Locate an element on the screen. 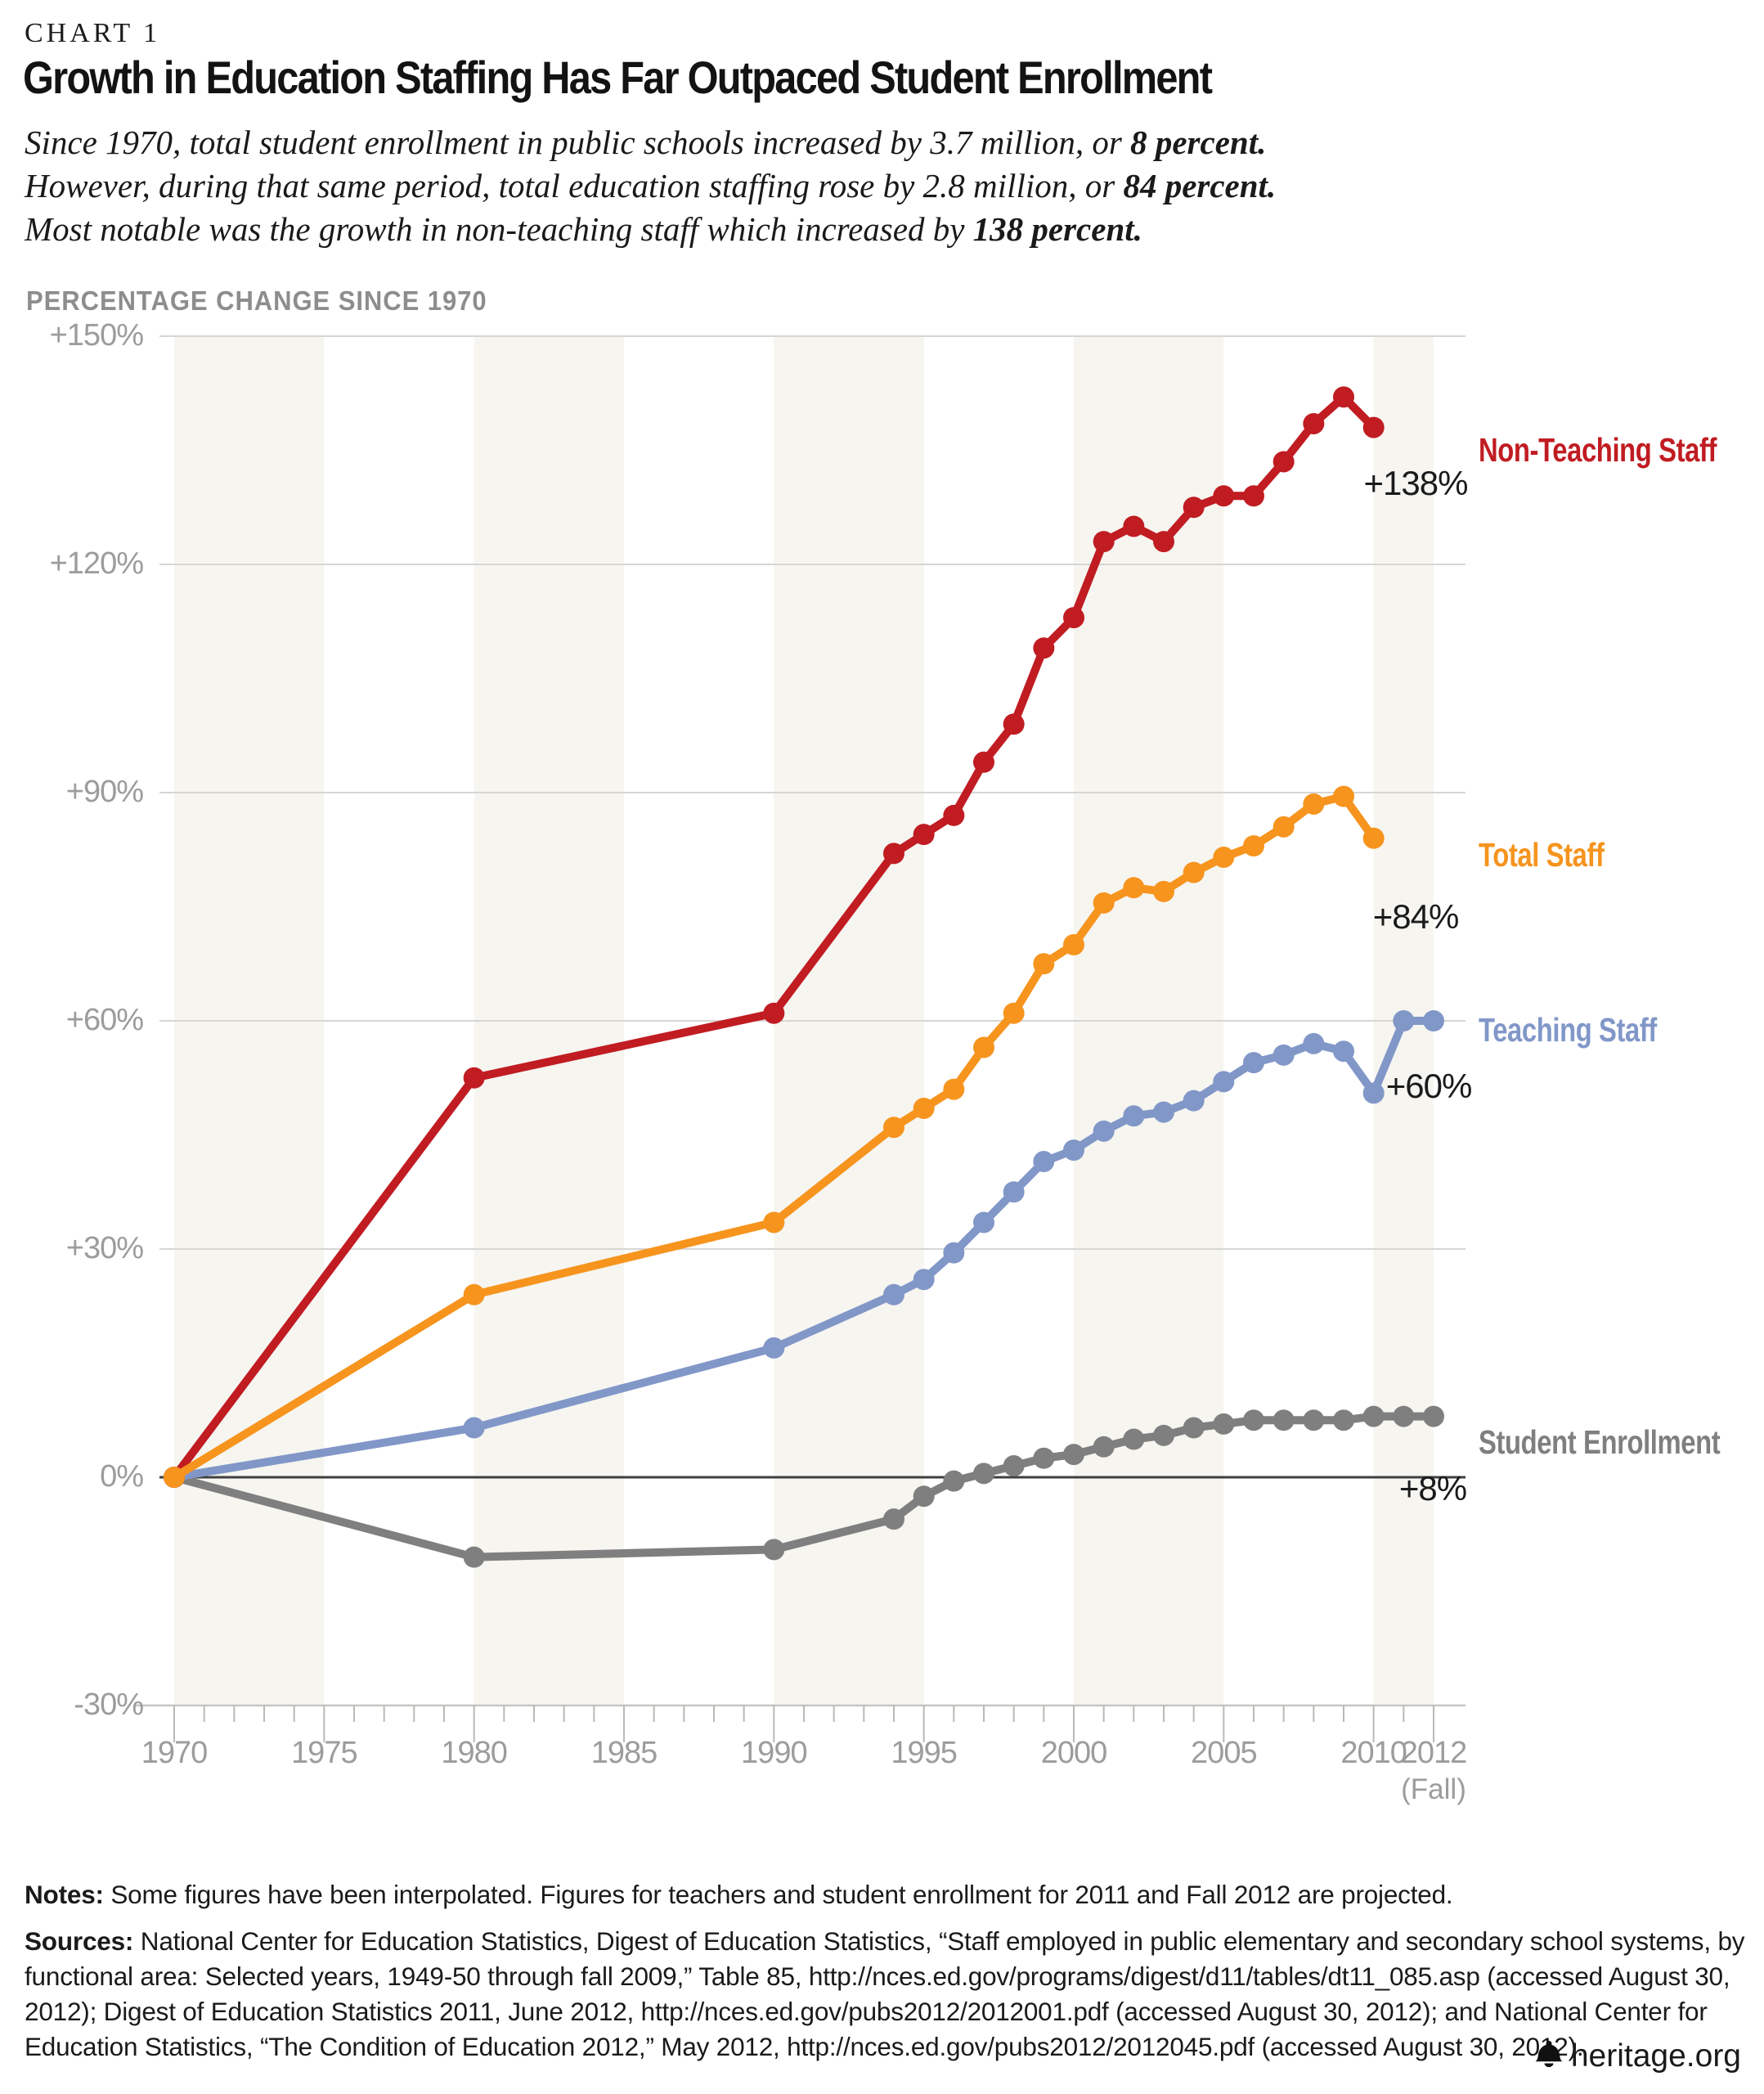 Image resolution: width=1764 pixels, height=2094 pixels. series-dot-enrollment-2010 is located at coordinates (1373, 1416).